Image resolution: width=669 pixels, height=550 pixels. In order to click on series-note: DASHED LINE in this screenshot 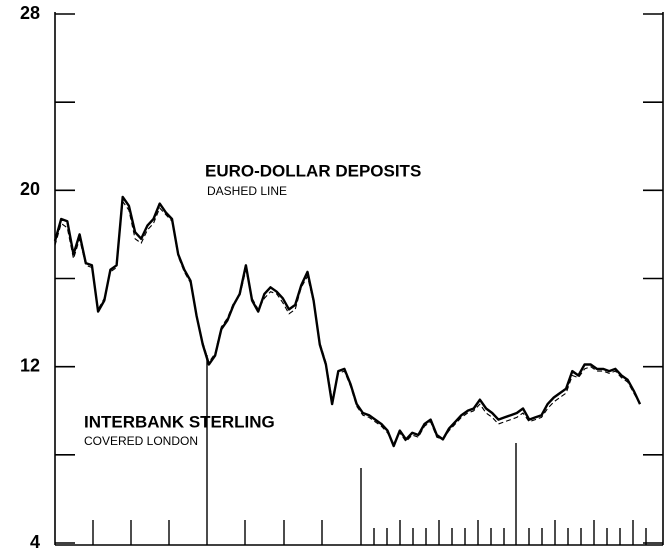, I will do `click(247, 191)`.